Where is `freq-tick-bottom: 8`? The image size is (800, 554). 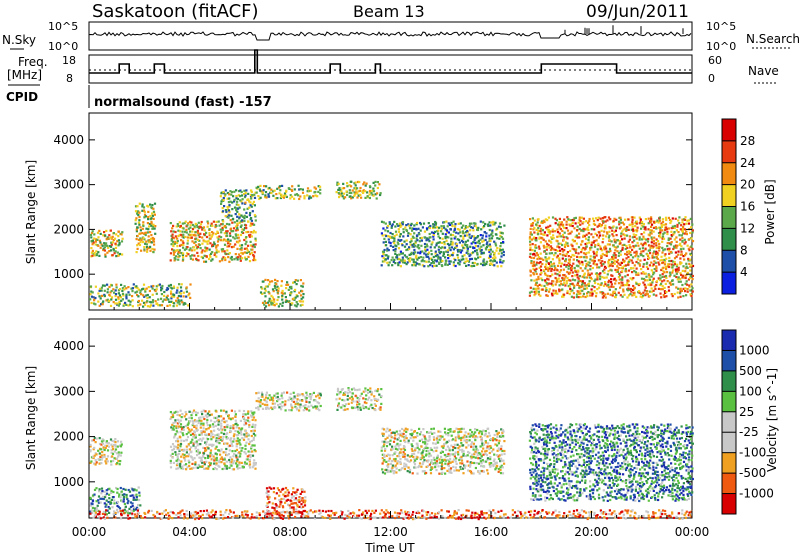
freq-tick-bottom: 8 is located at coordinates (69, 78).